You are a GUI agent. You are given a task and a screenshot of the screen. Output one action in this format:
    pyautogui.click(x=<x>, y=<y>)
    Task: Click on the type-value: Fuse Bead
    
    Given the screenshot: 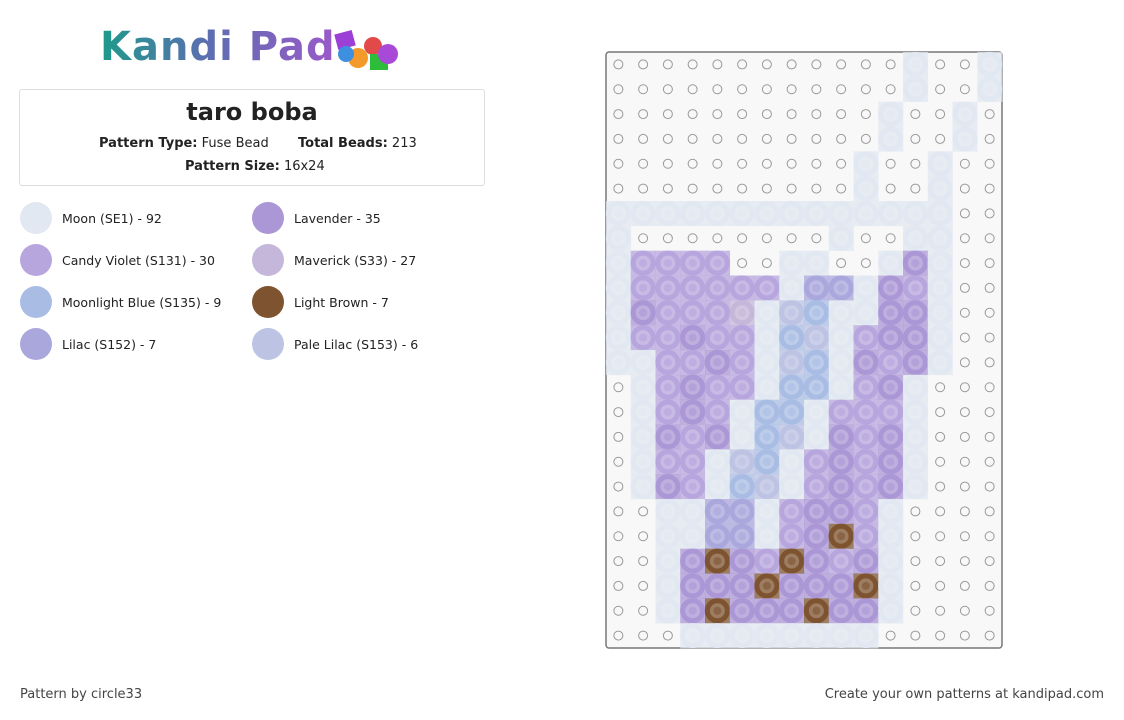 What is the action you would take?
    pyautogui.click(x=235, y=143)
    